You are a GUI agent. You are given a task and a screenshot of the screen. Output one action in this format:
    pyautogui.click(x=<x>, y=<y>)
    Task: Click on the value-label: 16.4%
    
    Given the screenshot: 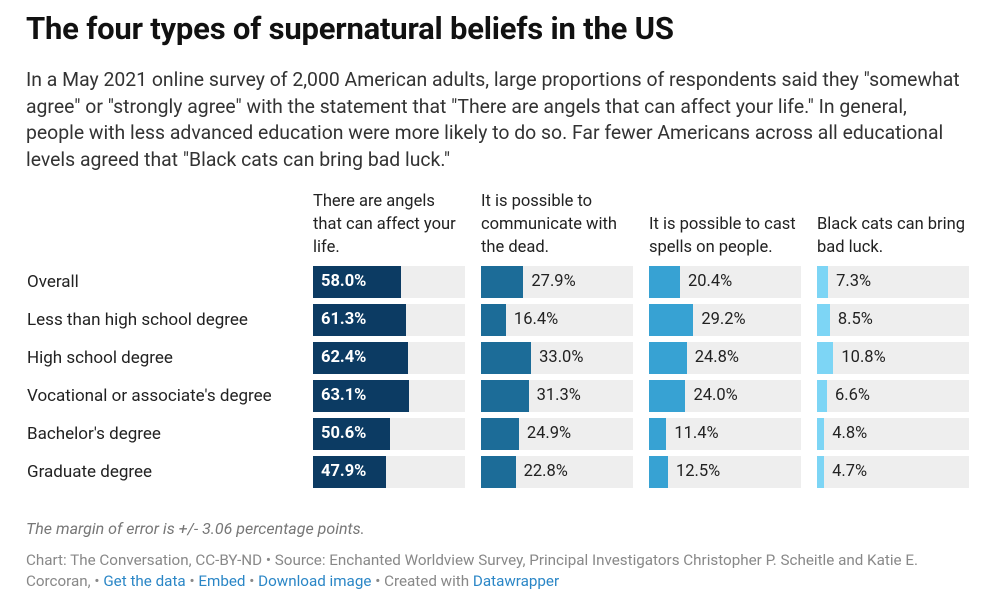 What is the action you would take?
    pyautogui.click(x=536, y=319)
    